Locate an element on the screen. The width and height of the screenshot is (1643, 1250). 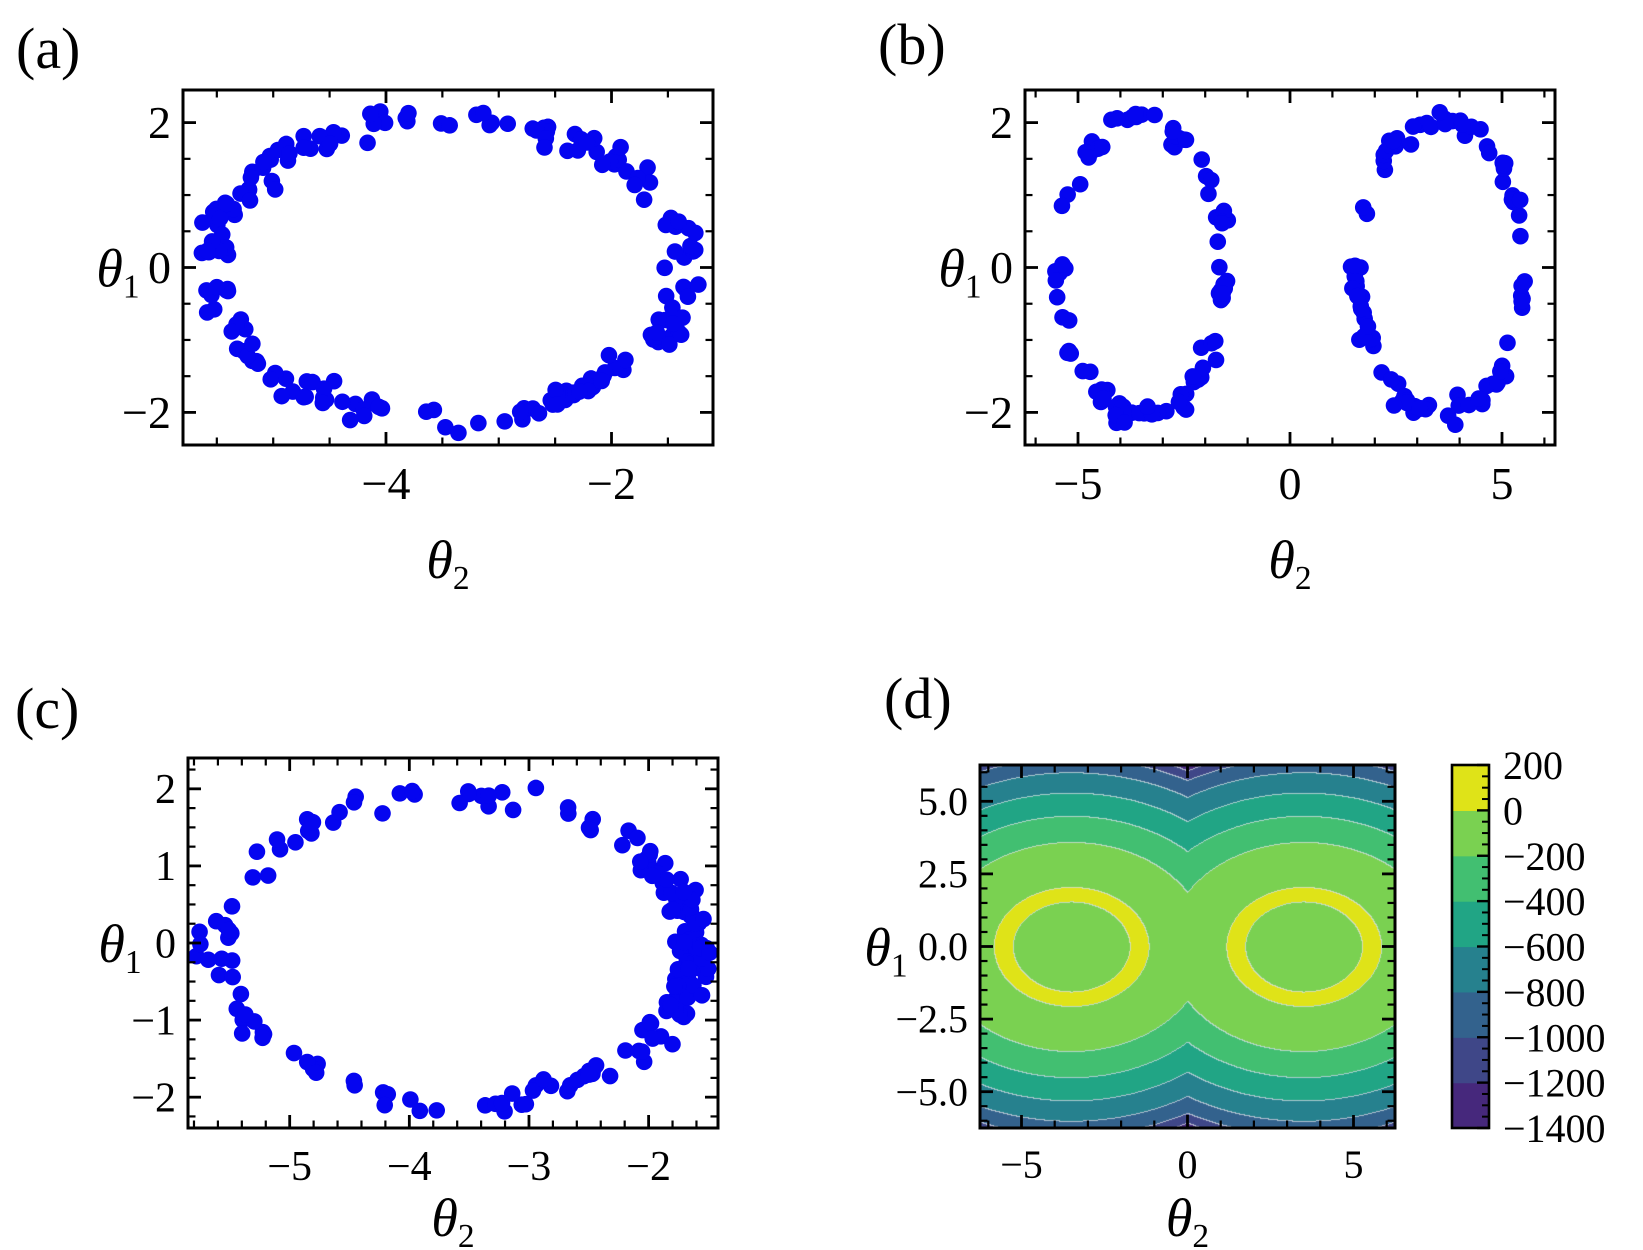
colorbar-tick-label: −1400 is located at coordinates (1554, 1128).